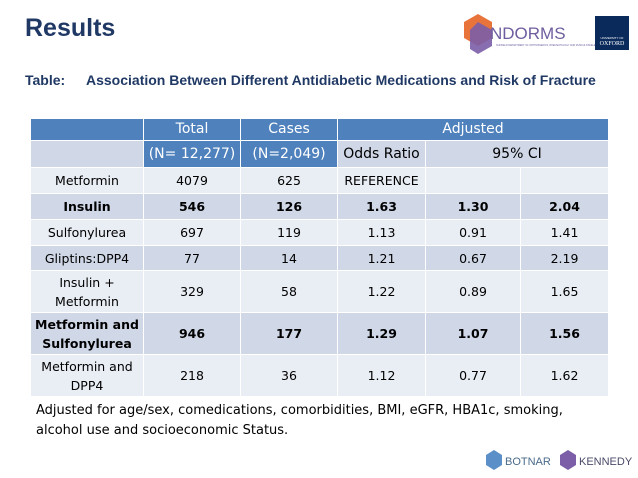 This screenshot has height=478, width=638. I want to click on header-cell: 95% CI, so click(517, 154).